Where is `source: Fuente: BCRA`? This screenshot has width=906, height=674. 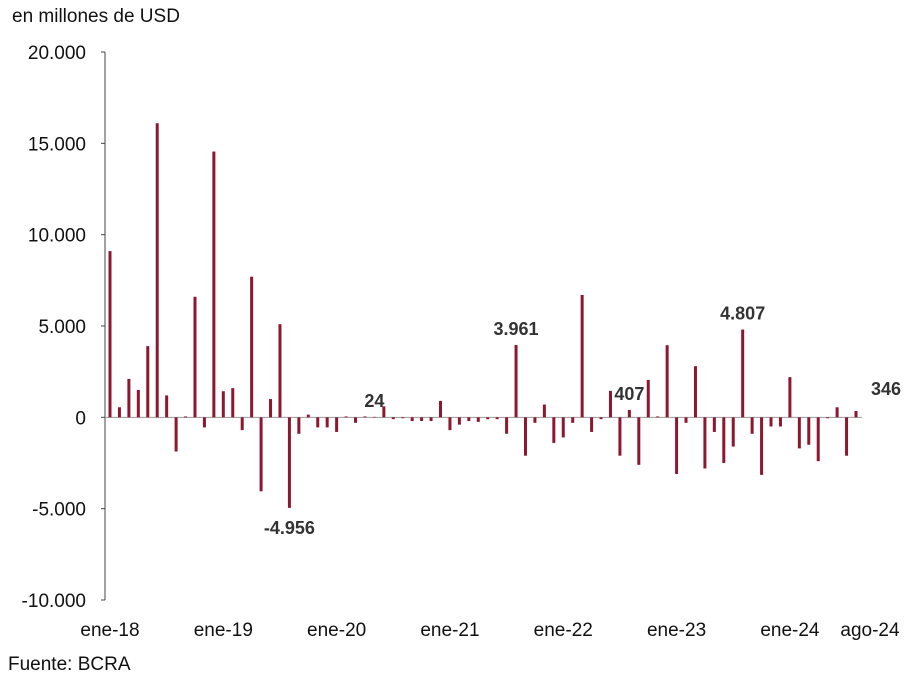
source: Fuente: BCRA is located at coordinates (69, 664).